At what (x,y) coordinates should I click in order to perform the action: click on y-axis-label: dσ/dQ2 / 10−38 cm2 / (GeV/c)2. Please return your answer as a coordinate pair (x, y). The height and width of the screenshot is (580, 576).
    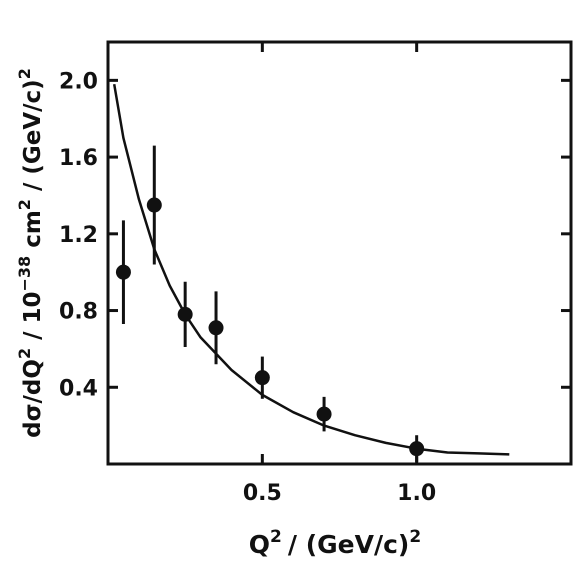
    Looking at the image, I should click on (30, 253).